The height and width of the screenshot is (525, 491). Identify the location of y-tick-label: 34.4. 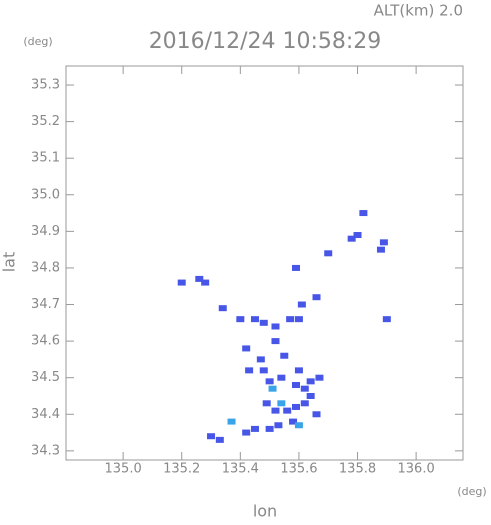
(45, 414).